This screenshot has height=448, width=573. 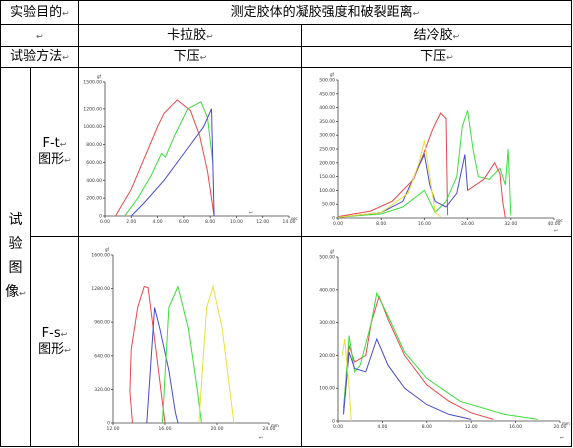 What do you see at coordinates (236, 222) in the screenshot?
I see `x-tick-label: 10.00` at bounding box center [236, 222].